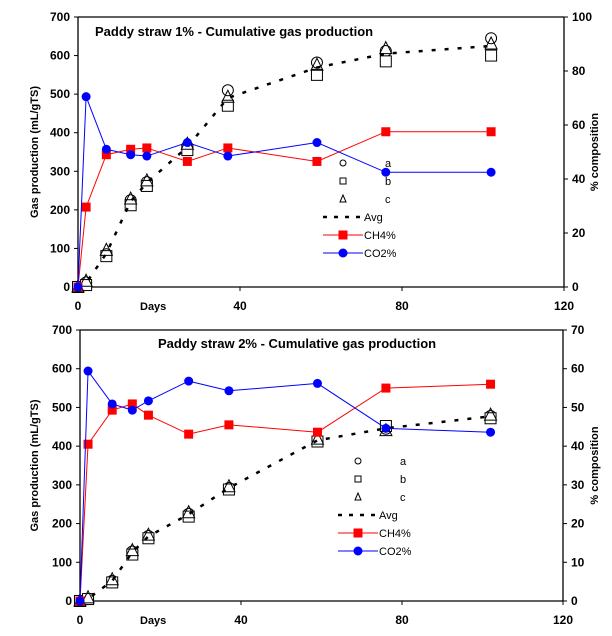 This screenshot has height=636, width=612. What do you see at coordinates (578, 485) in the screenshot?
I see `y2-tick-label: 30` at bounding box center [578, 485].